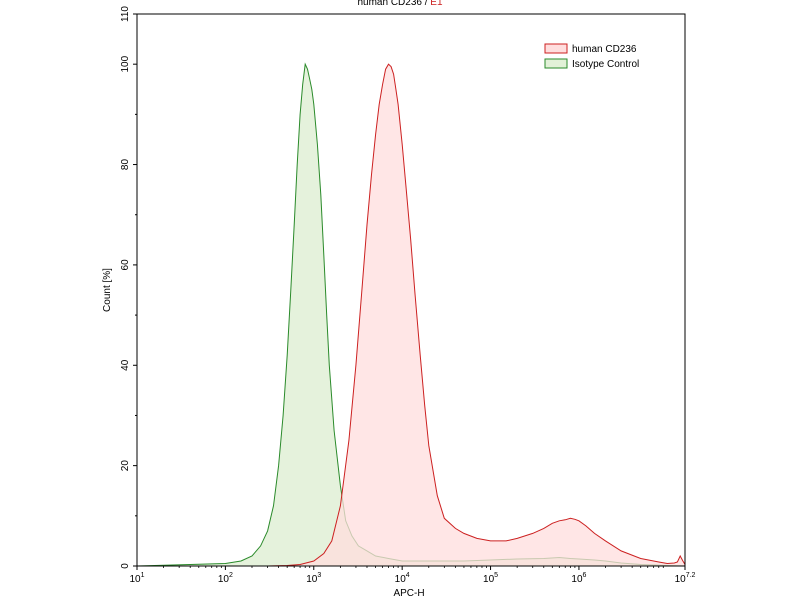  What do you see at coordinates (578, 578) in the screenshot?
I see `x-tick-label: 10⁶` at bounding box center [578, 578].